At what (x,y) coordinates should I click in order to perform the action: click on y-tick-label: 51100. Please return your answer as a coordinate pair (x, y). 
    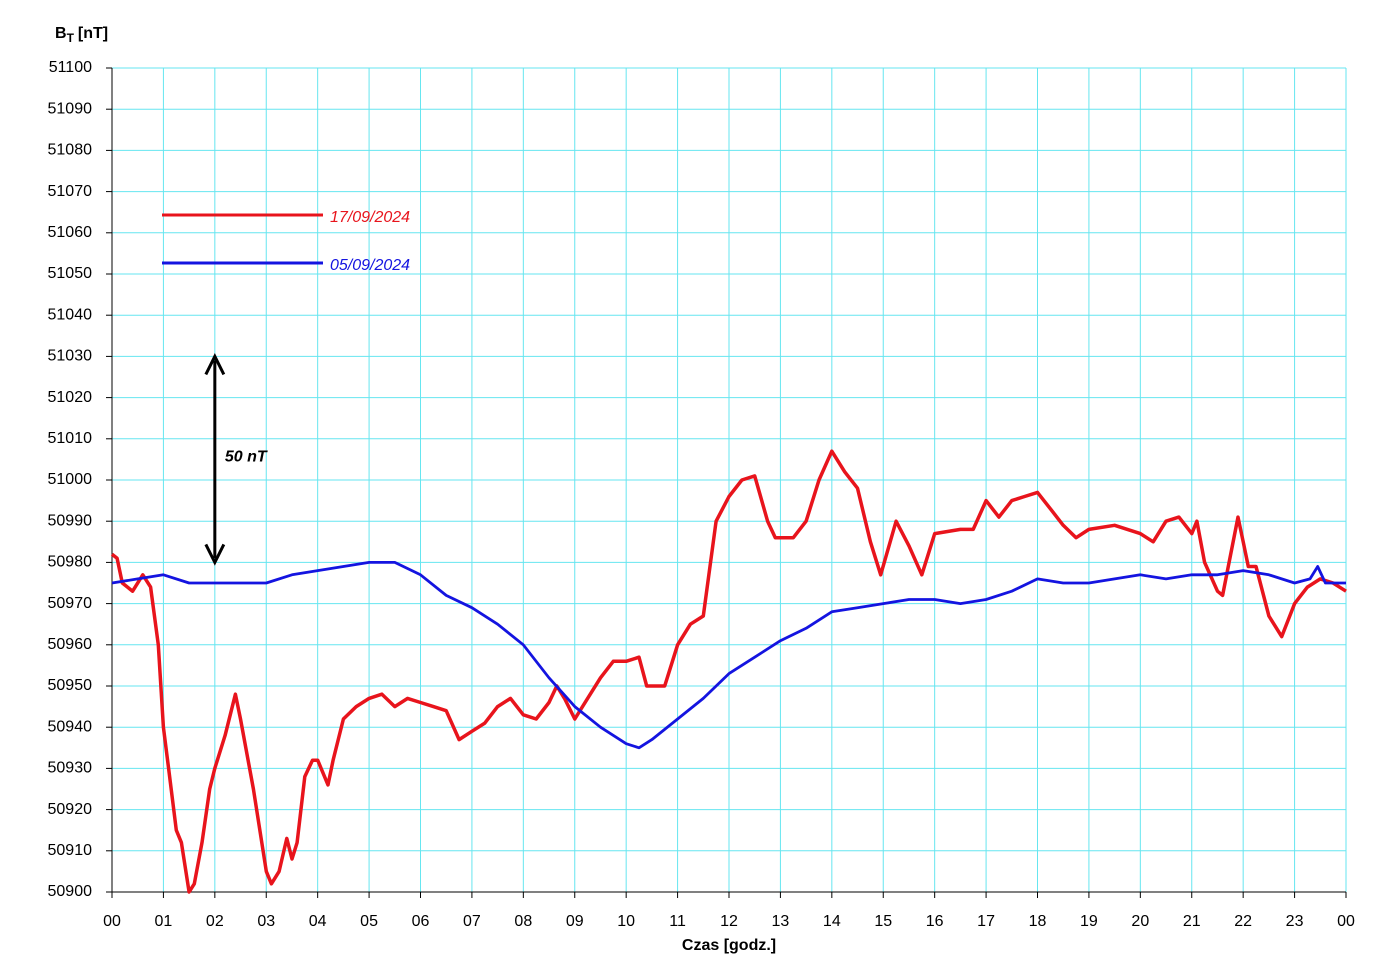
    Looking at the image, I should click on (70, 67).